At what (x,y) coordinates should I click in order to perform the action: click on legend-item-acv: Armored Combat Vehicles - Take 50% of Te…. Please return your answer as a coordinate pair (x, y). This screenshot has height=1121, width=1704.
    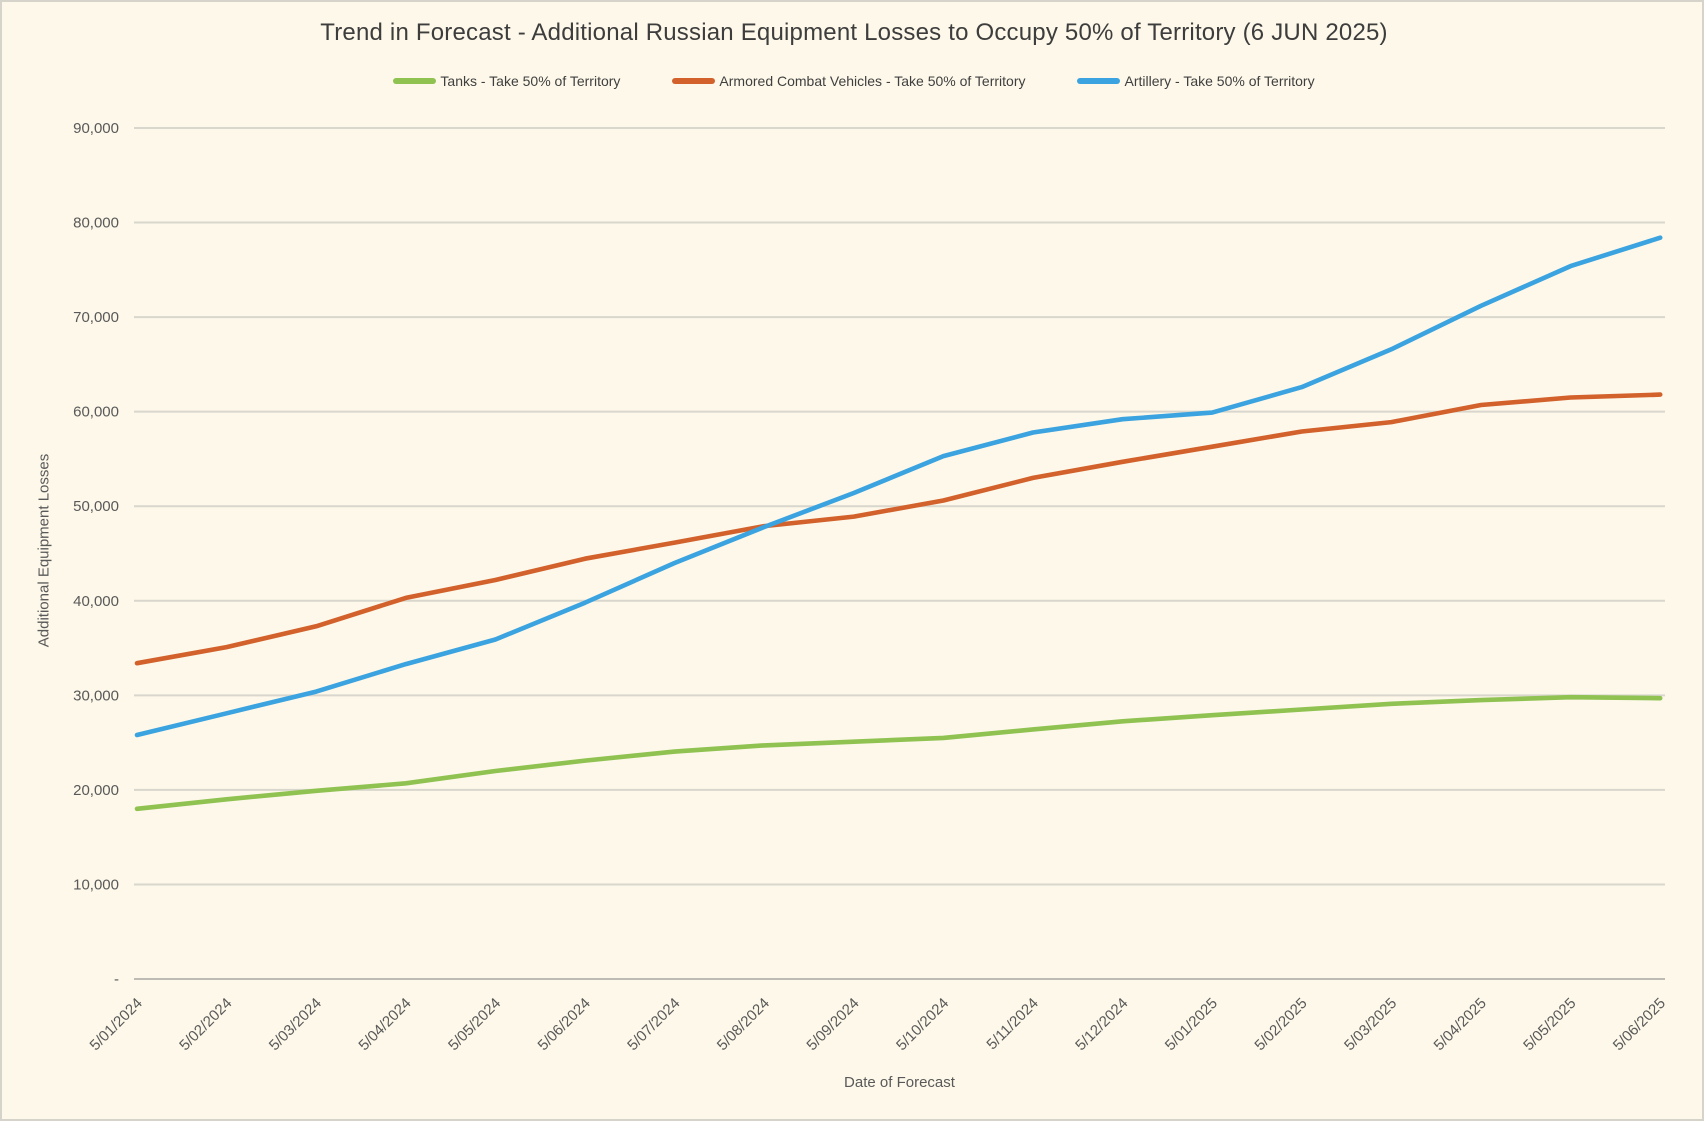
    Looking at the image, I should click on (848, 81).